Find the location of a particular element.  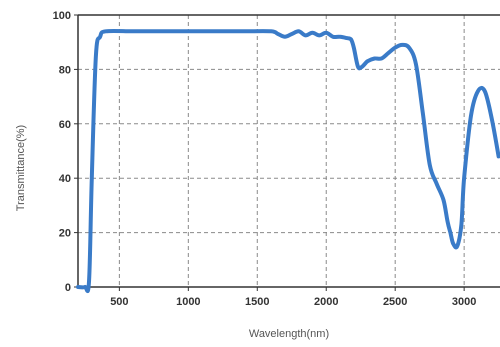

y-tick-label-20: 20 is located at coordinates (65, 234).